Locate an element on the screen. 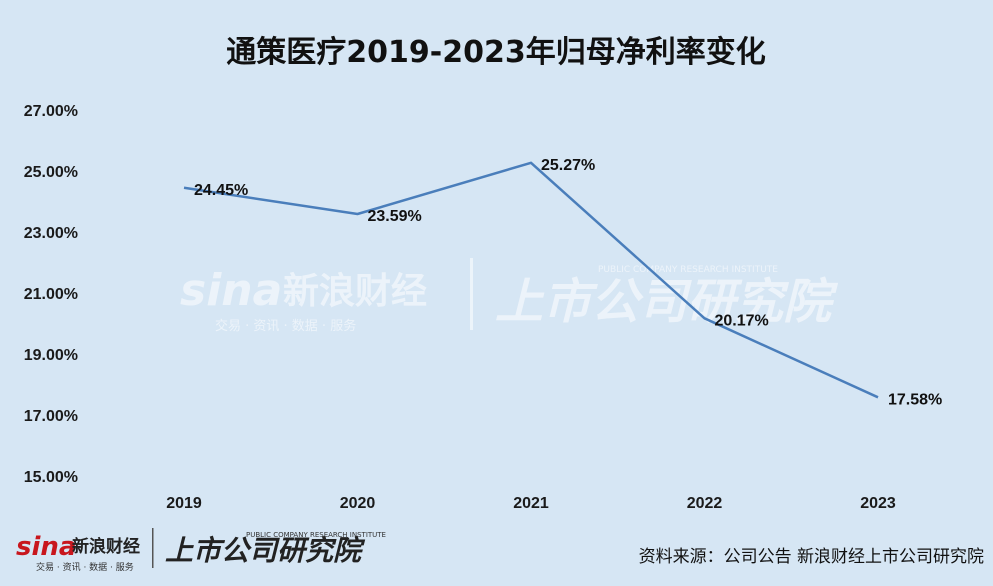 This screenshot has width=993, height=586. footer-divider is located at coordinates (153, 548).